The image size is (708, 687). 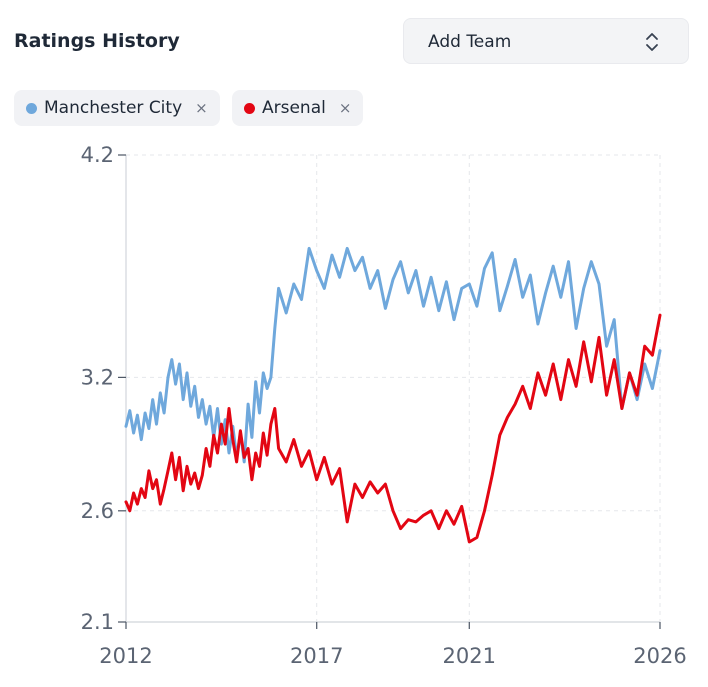 What do you see at coordinates (97, 155) in the screenshot?
I see `y-tick-label: 4.2` at bounding box center [97, 155].